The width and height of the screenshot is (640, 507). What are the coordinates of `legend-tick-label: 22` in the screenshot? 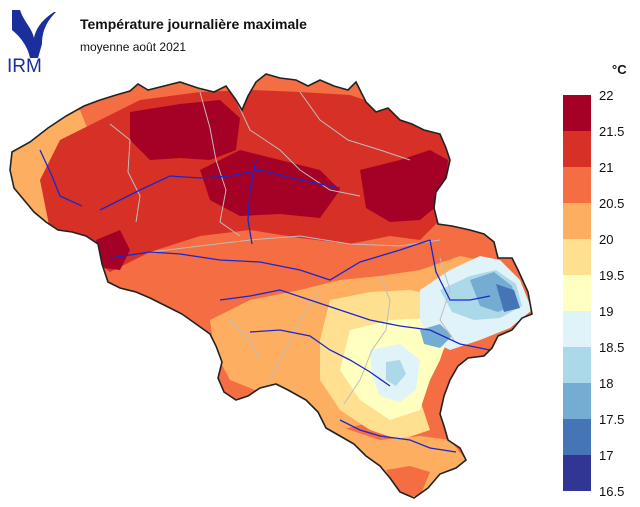 It's located at (606, 95).